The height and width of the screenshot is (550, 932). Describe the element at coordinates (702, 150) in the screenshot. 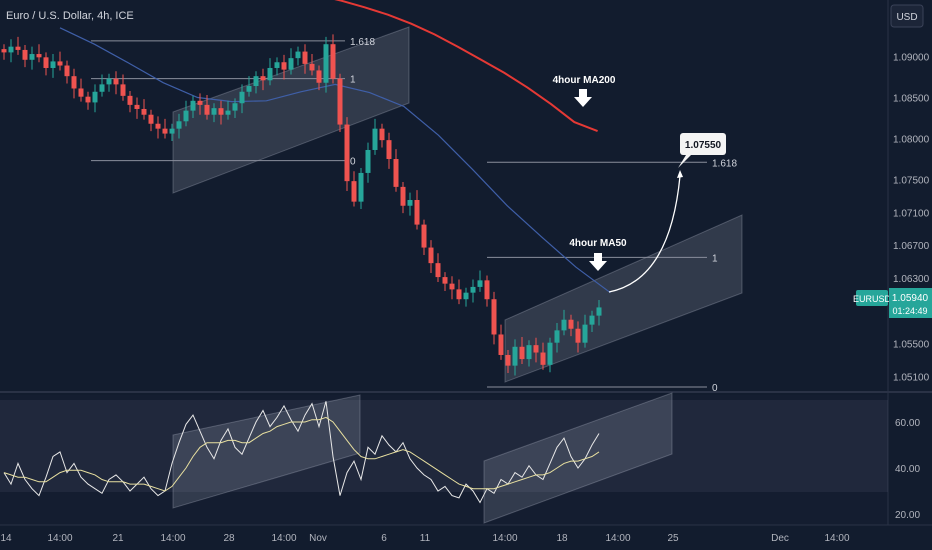

I see `target-callout: 1.07550` at that location.